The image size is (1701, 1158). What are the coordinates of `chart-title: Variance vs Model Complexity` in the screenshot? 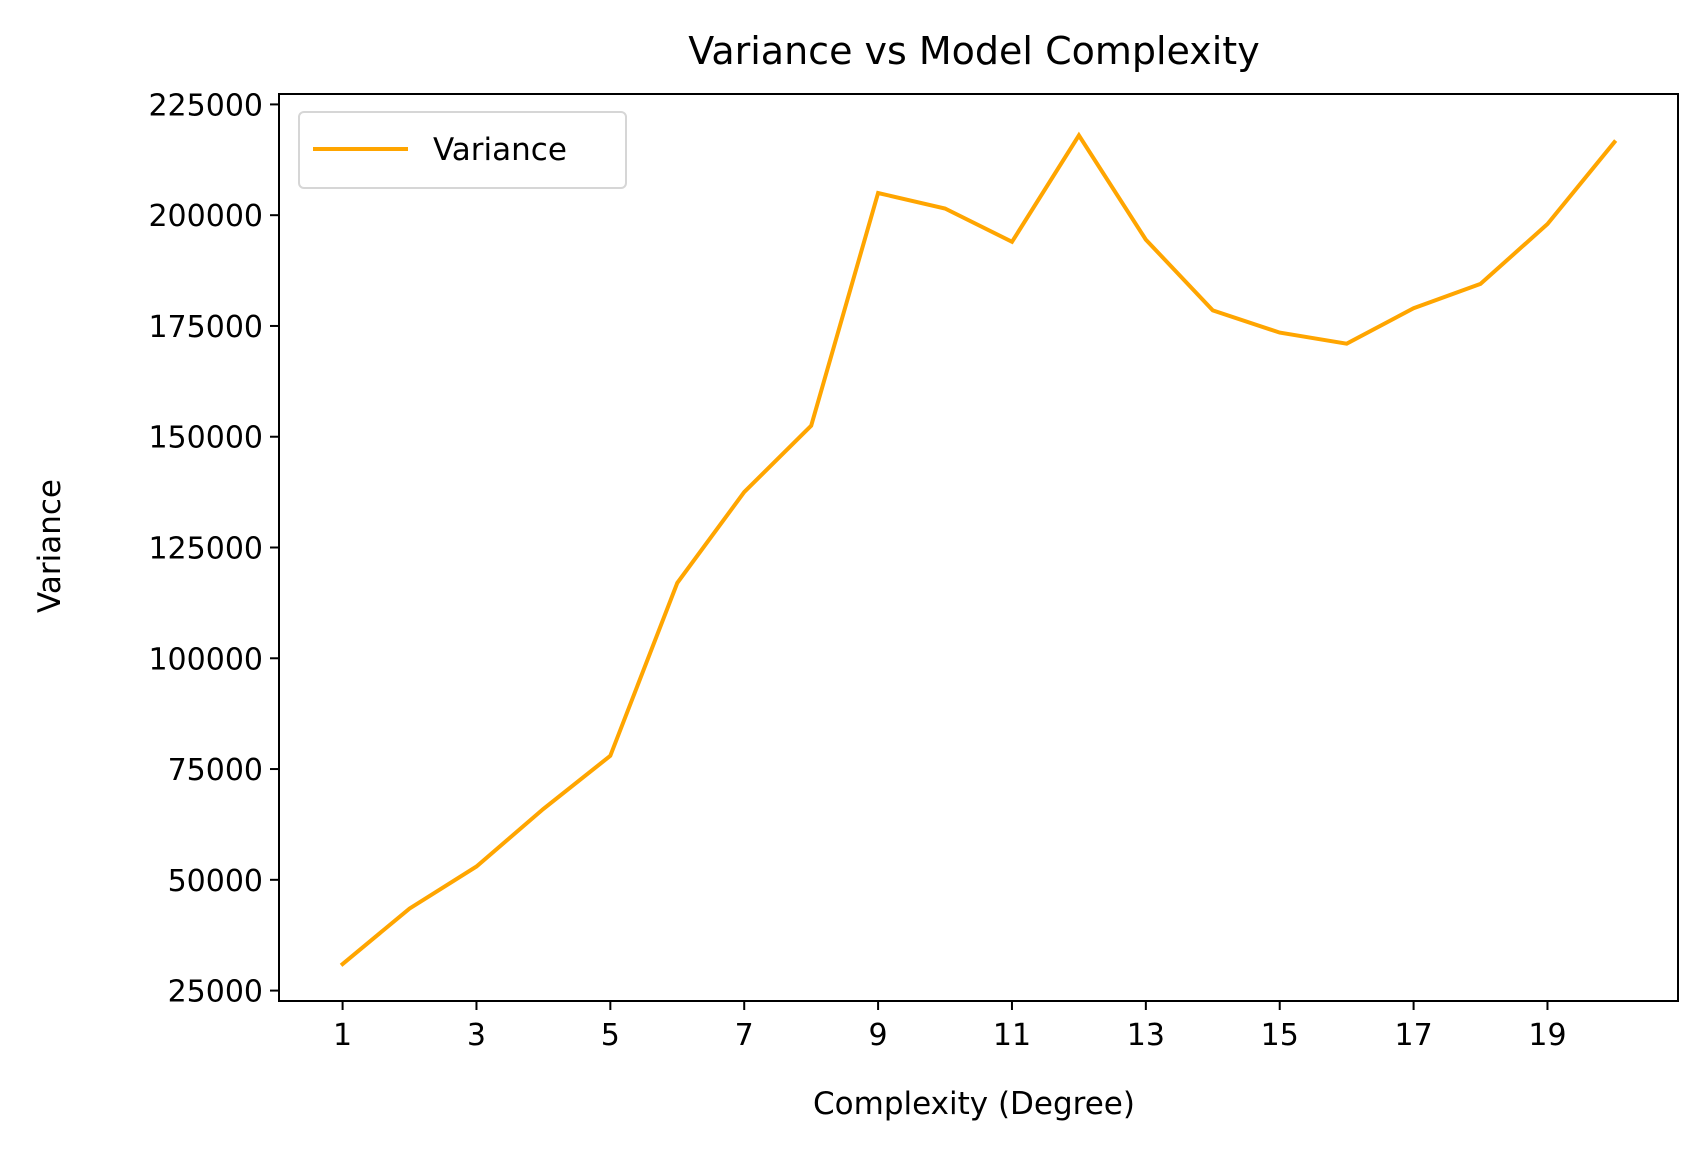 It's located at (973, 51).